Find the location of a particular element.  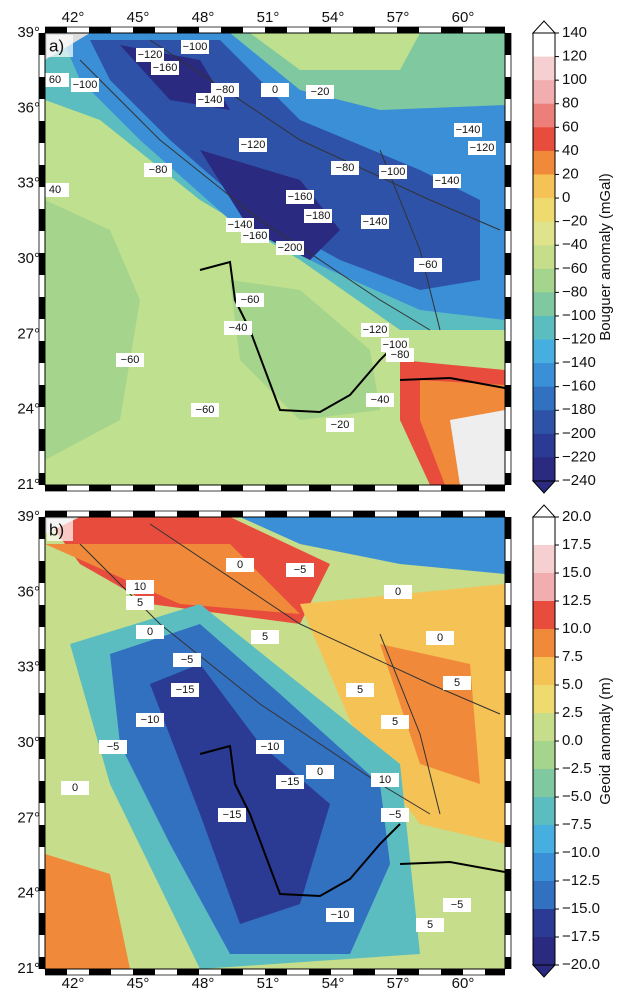

lat-label: 27° is located at coordinates (28, 333).